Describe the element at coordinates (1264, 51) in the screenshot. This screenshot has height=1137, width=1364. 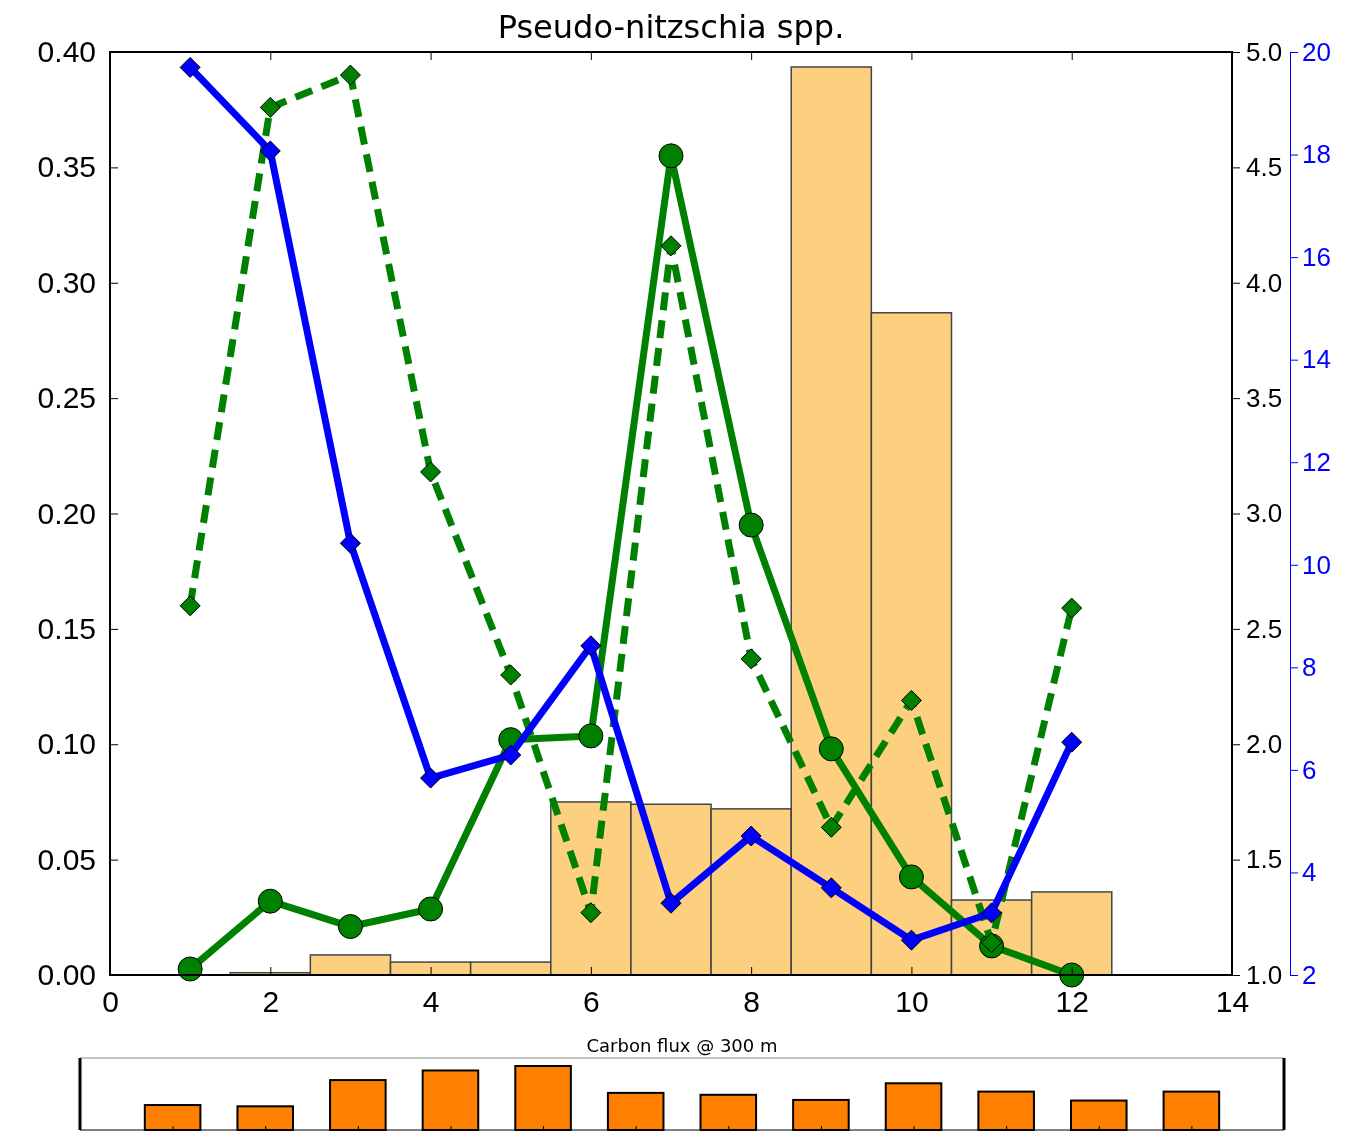
I see `y2-tick-label: 5.0` at that location.